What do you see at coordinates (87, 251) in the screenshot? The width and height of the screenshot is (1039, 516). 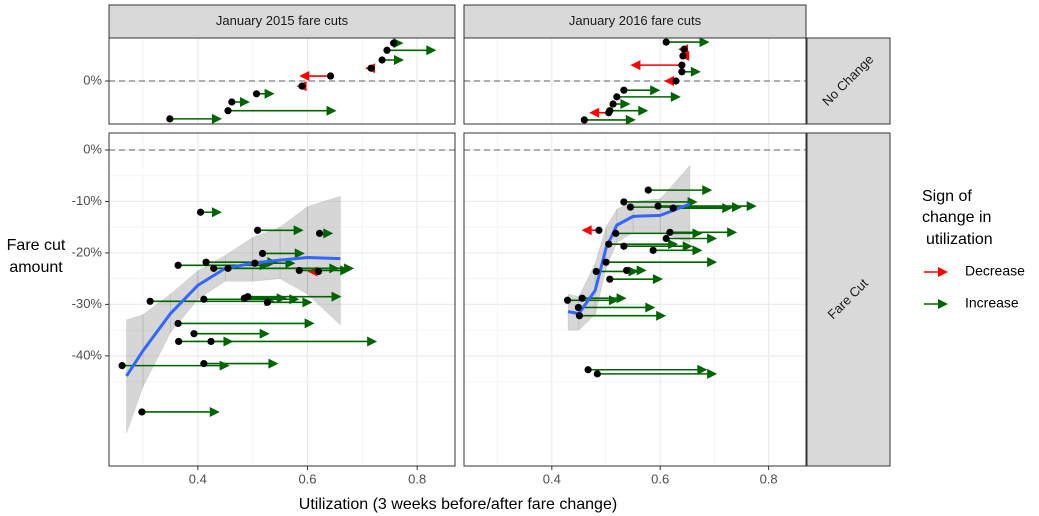 I see `y-tick-label: -20%` at bounding box center [87, 251].